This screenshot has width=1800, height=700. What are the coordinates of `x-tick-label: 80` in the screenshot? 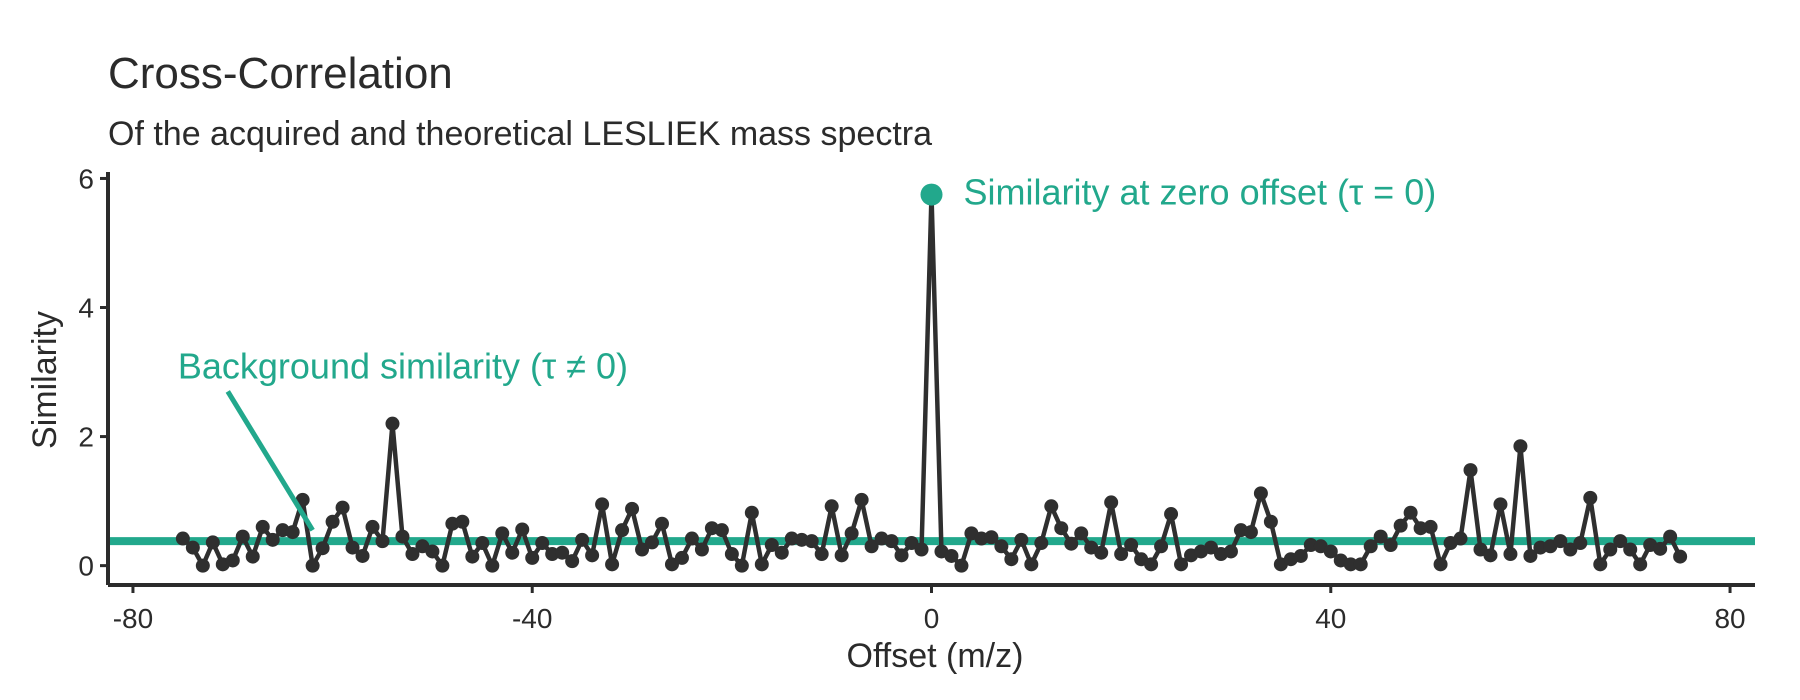 It's located at (1729, 618).